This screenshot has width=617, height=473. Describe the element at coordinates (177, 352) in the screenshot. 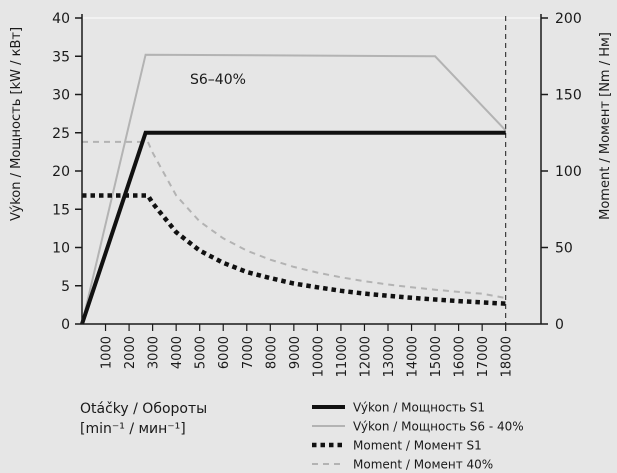

I see `x-tick-label: 4000` at that location.